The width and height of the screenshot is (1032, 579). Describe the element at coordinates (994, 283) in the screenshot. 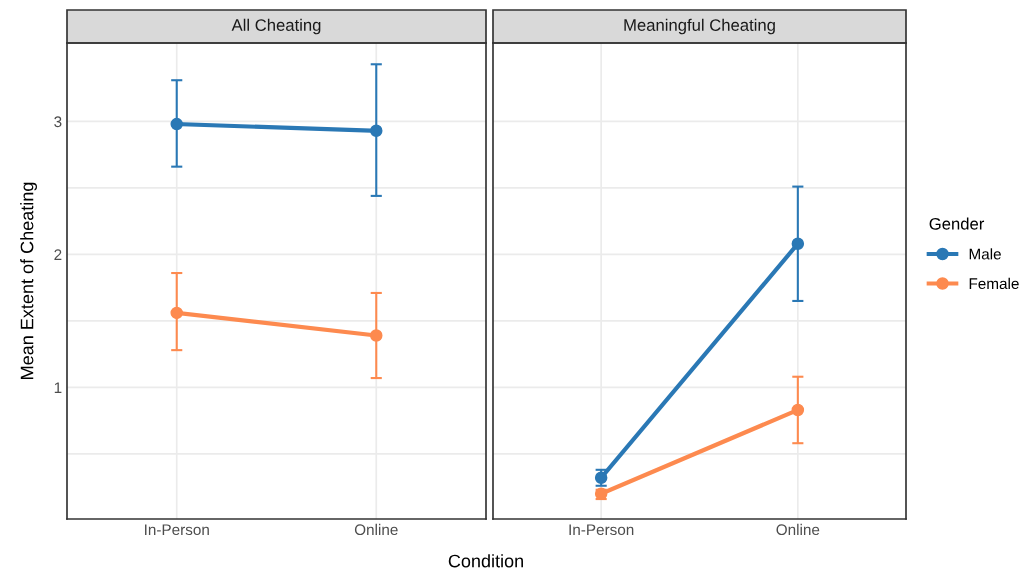

I see `legend-label: Female` at that location.